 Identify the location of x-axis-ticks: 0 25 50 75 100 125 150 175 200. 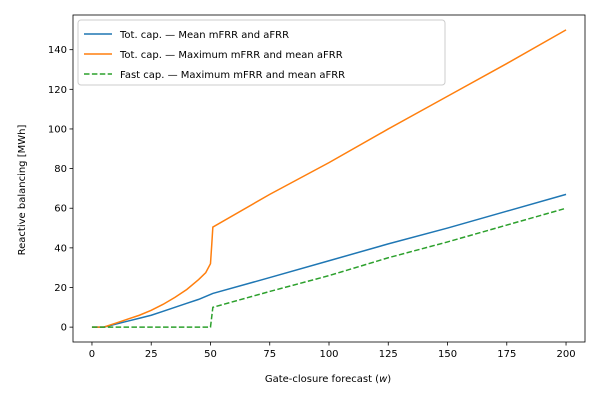
(332, 351).